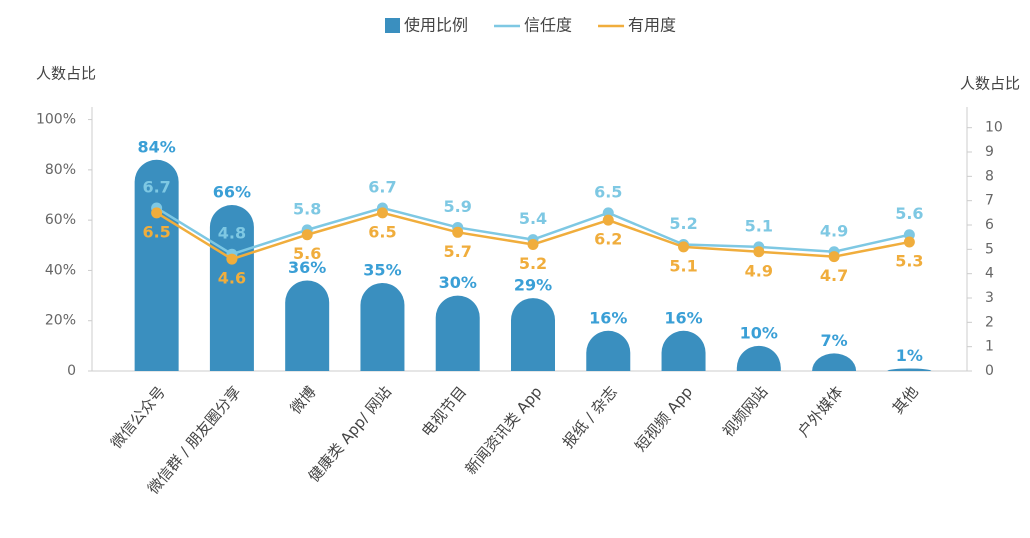 This screenshot has height=538, width=1030. What do you see at coordinates (458, 282) in the screenshot?
I see `bar-value-label: 30%` at bounding box center [458, 282].